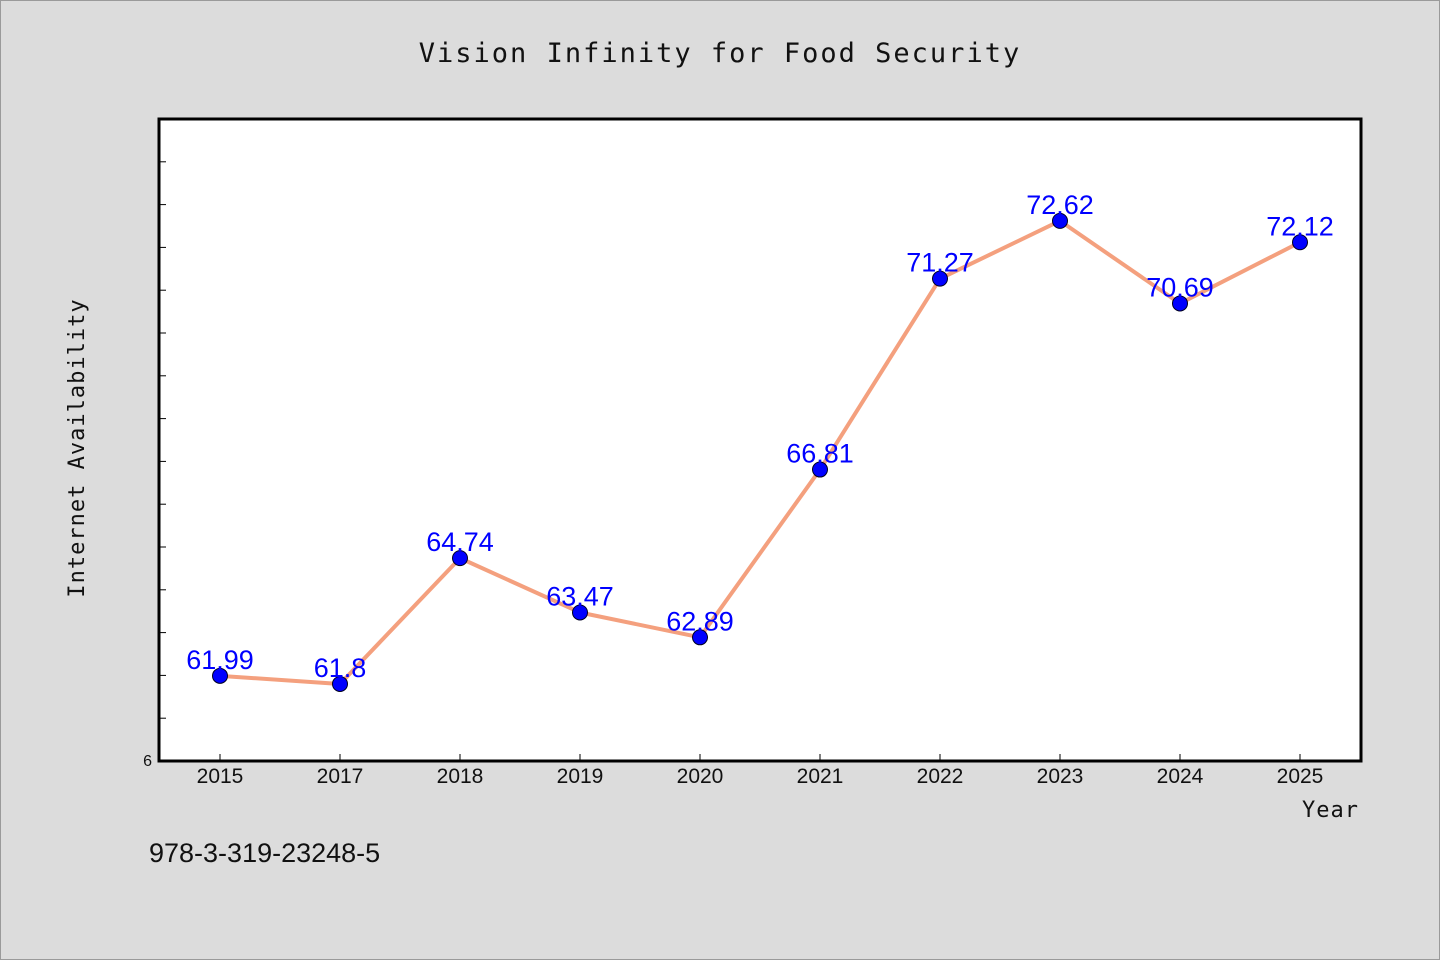 This screenshot has height=960, width=1440. Describe the element at coordinates (760, 771) in the screenshot. I see `x-axis-ticks: 2015 2017 2018 2019 2020 2021 2022 2023 2024 2025` at that location.